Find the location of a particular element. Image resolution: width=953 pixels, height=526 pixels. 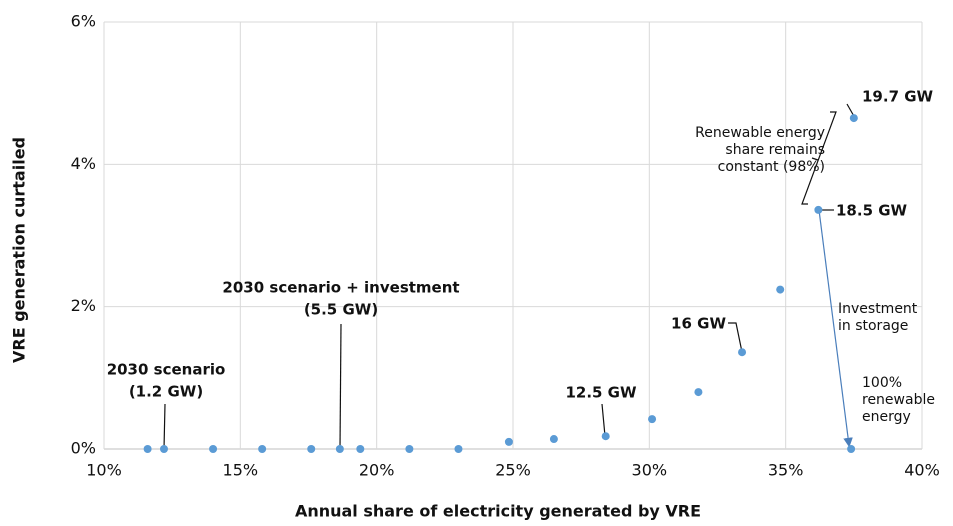

y-axis-label: VRE generation curtailed is located at coordinates (19, 250).